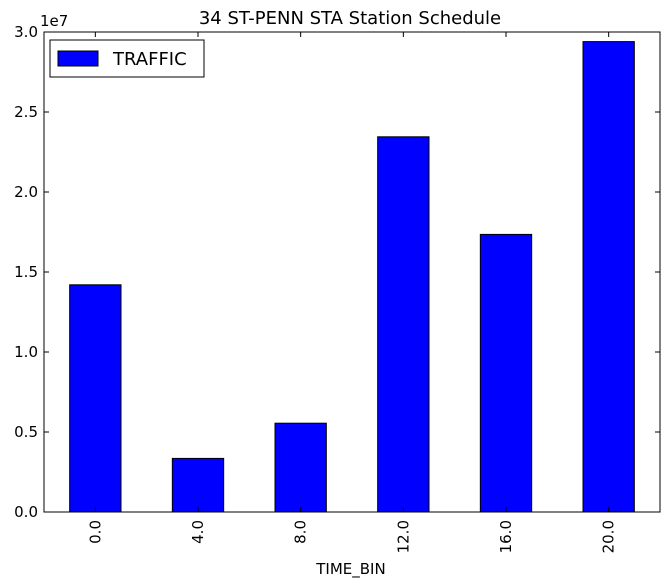 Image resolution: width=669 pixels, height=587 pixels. What do you see at coordinates (403, 324) in the screenshot?
I see `bar-12.0` at bounding box center [403, 324].